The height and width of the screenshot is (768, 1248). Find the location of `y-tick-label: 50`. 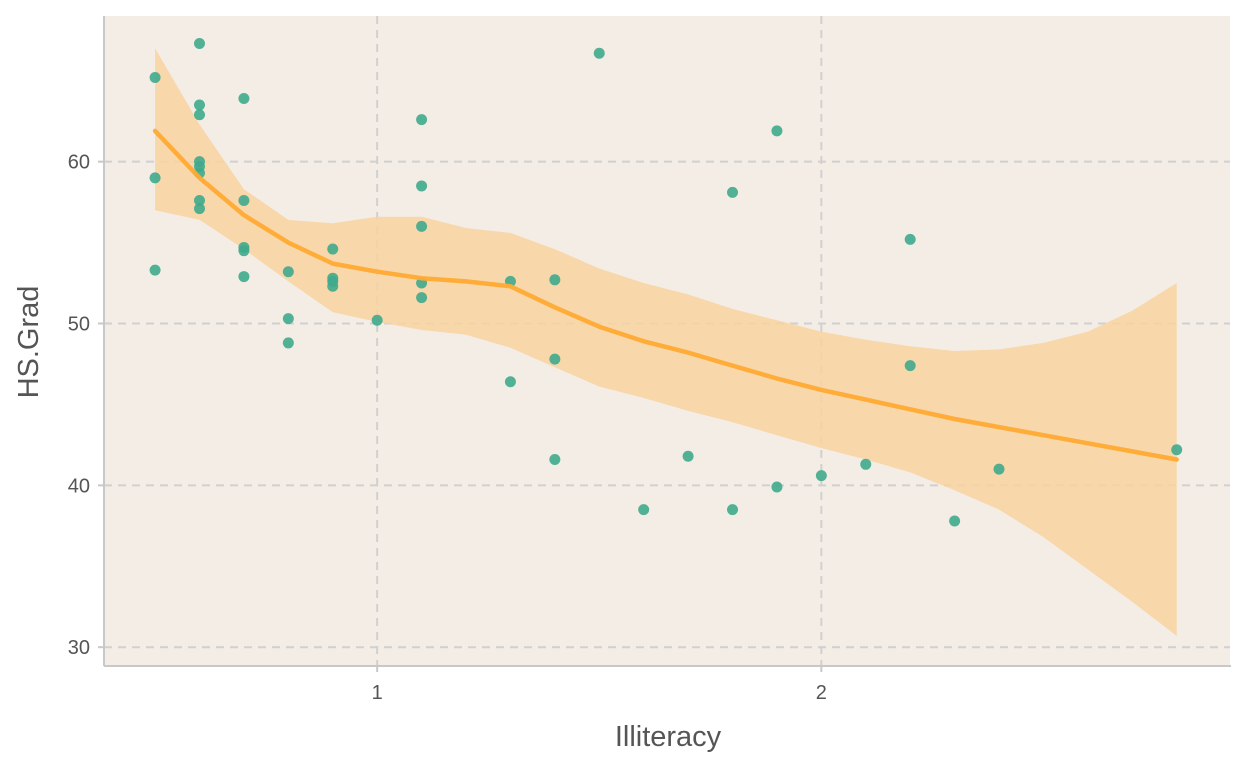

y-tick-label: 50 is located at coordinates (79, 325).